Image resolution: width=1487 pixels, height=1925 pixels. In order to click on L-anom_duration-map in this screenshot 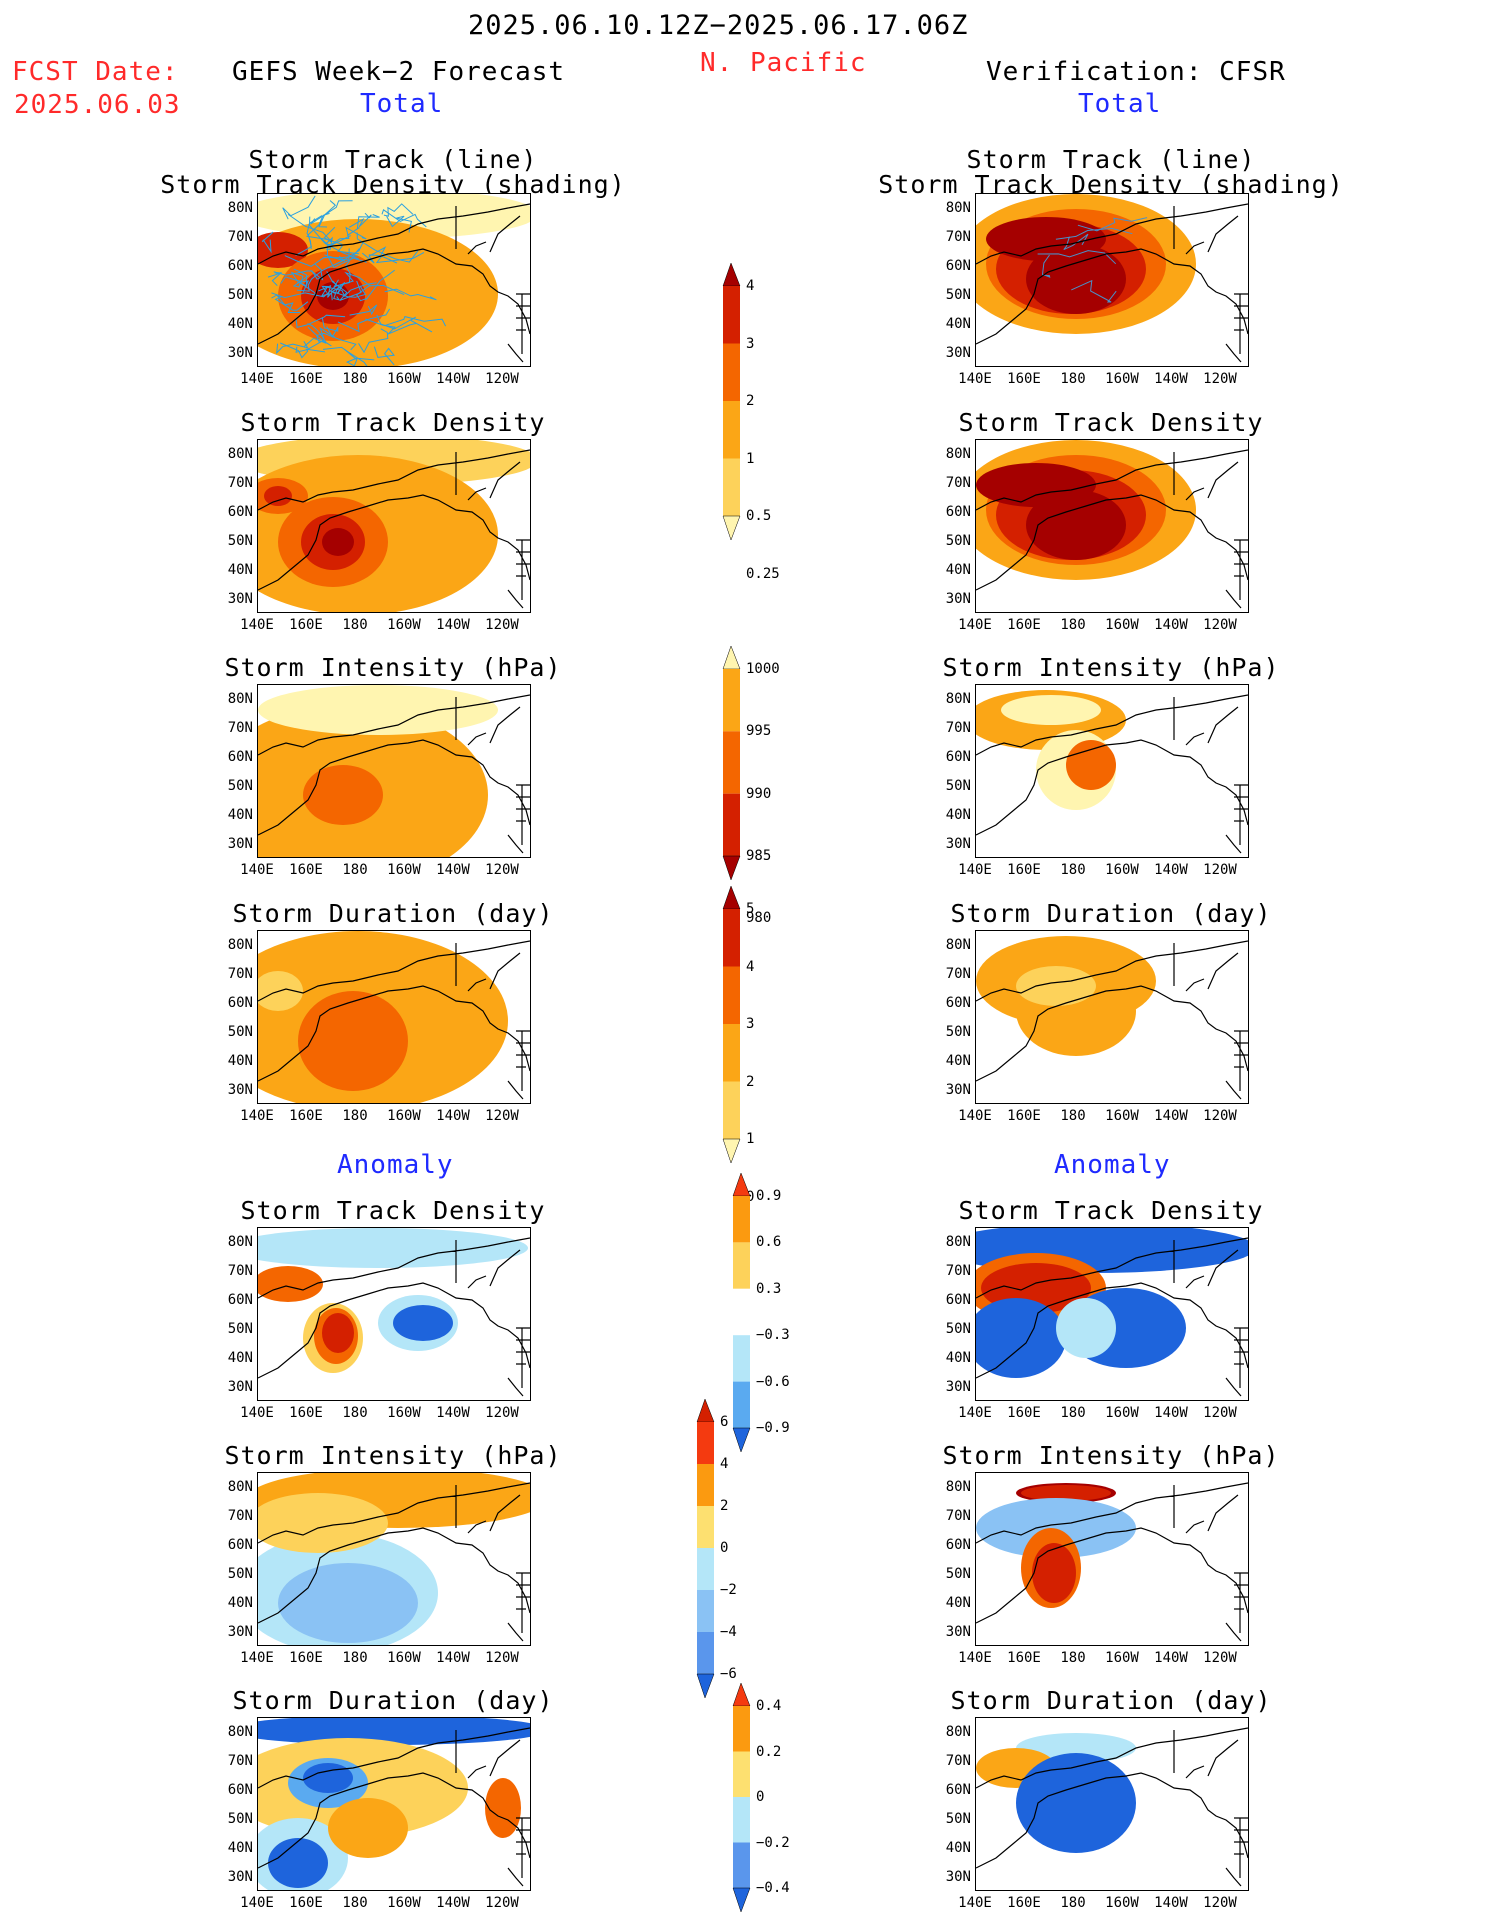, I will do `click(394, 1804)`.